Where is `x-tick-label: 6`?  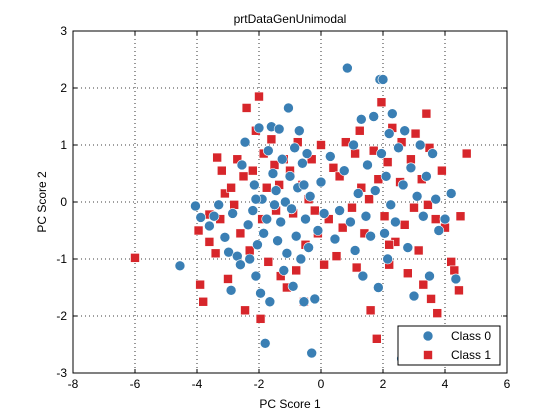
x-tick-label: 6 is located at coordinates (507, 384).